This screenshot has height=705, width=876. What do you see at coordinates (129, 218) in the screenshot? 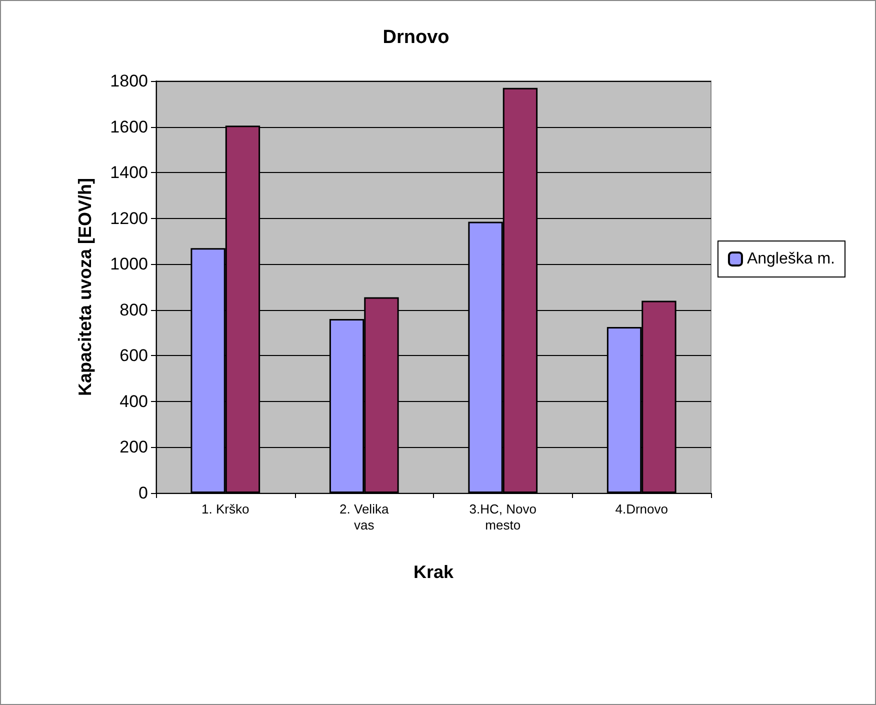
I see `y-tick-label: 1200` at bounding box center [129, 218].